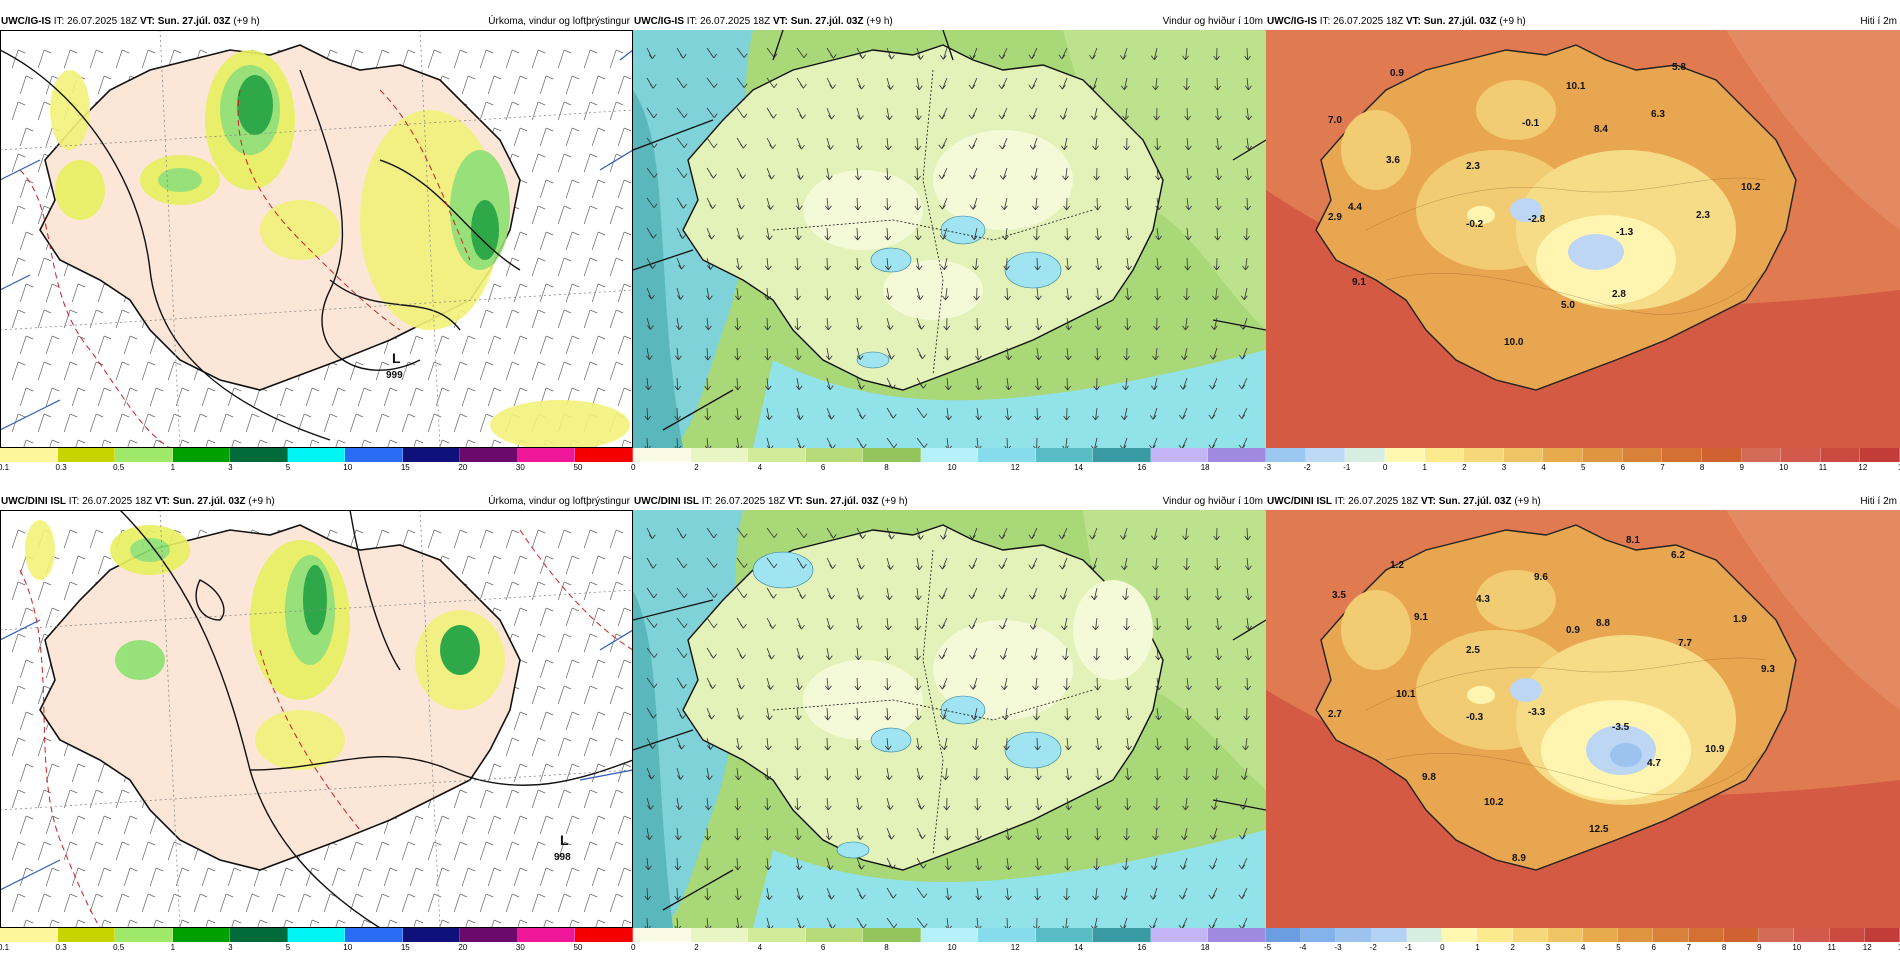 The width and height of the screenshot is (1900, 956). I want to click on precip-map-svg: L 998, so click(316, 719).